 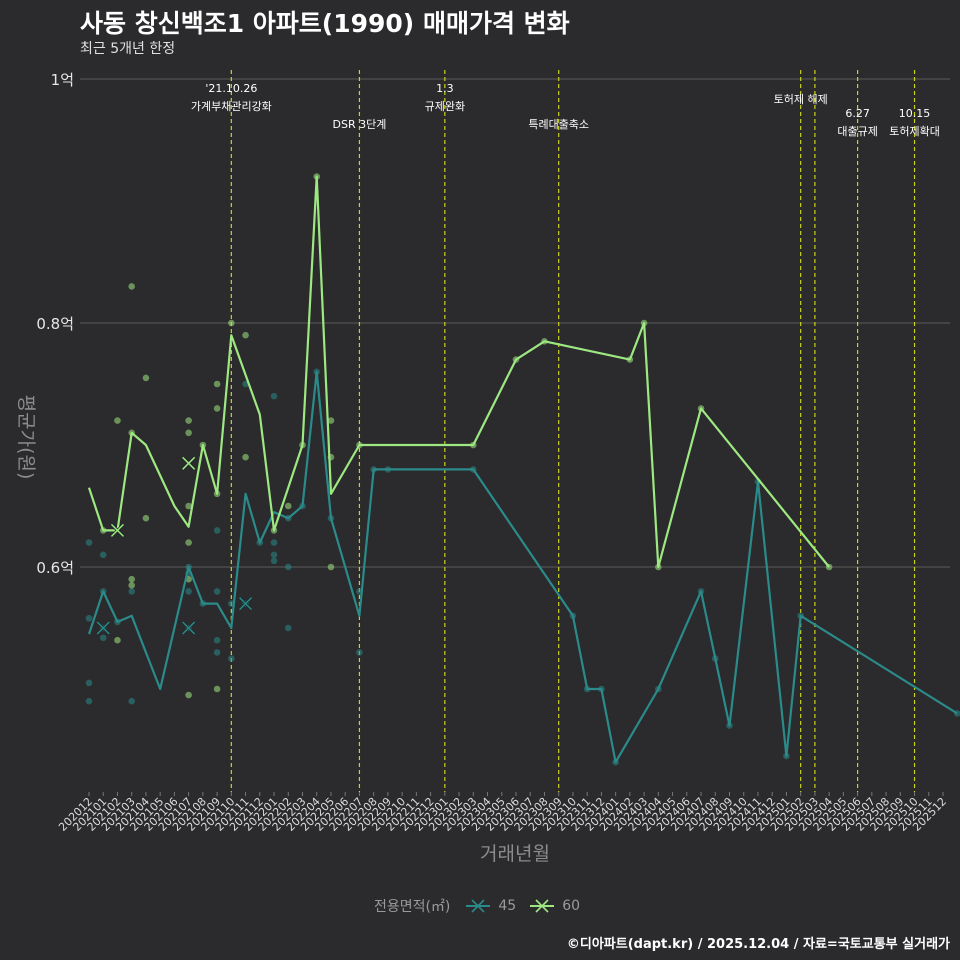 I want to click on legend-key-45-icon, so click(x=478, y=906).